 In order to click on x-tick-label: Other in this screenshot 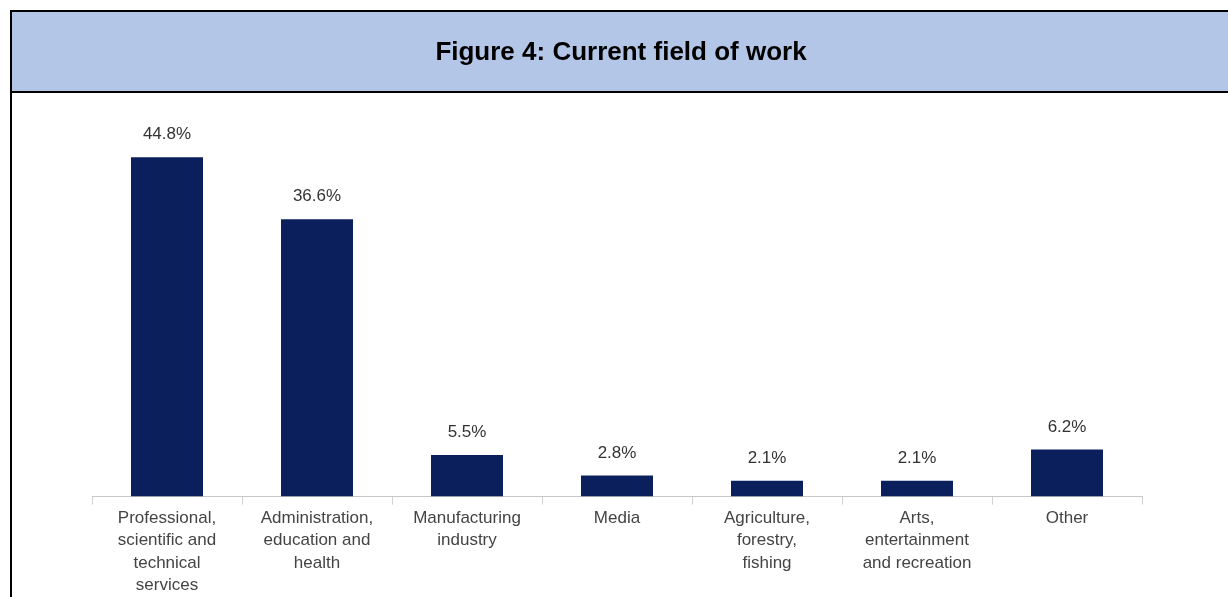, I will do `click(1067, 518)`.